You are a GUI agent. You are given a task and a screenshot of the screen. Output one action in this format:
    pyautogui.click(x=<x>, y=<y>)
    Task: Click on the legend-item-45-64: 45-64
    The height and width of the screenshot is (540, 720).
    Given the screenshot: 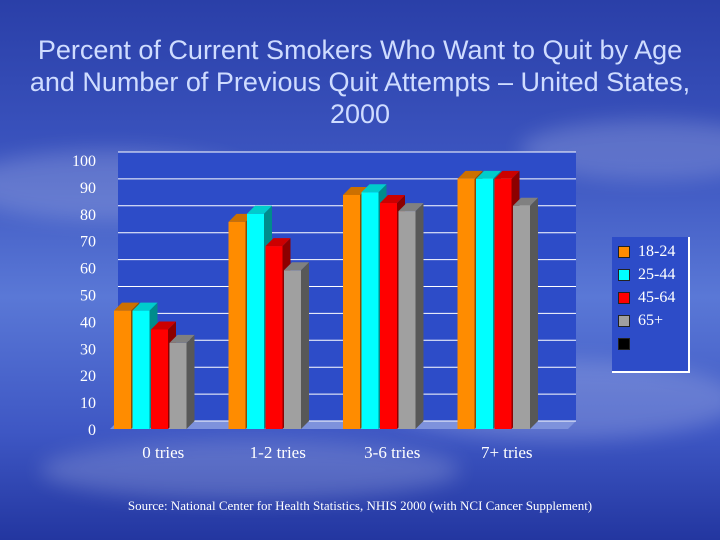 What is the action you would take?
    pyautogui.click(x=646, y=298)
    